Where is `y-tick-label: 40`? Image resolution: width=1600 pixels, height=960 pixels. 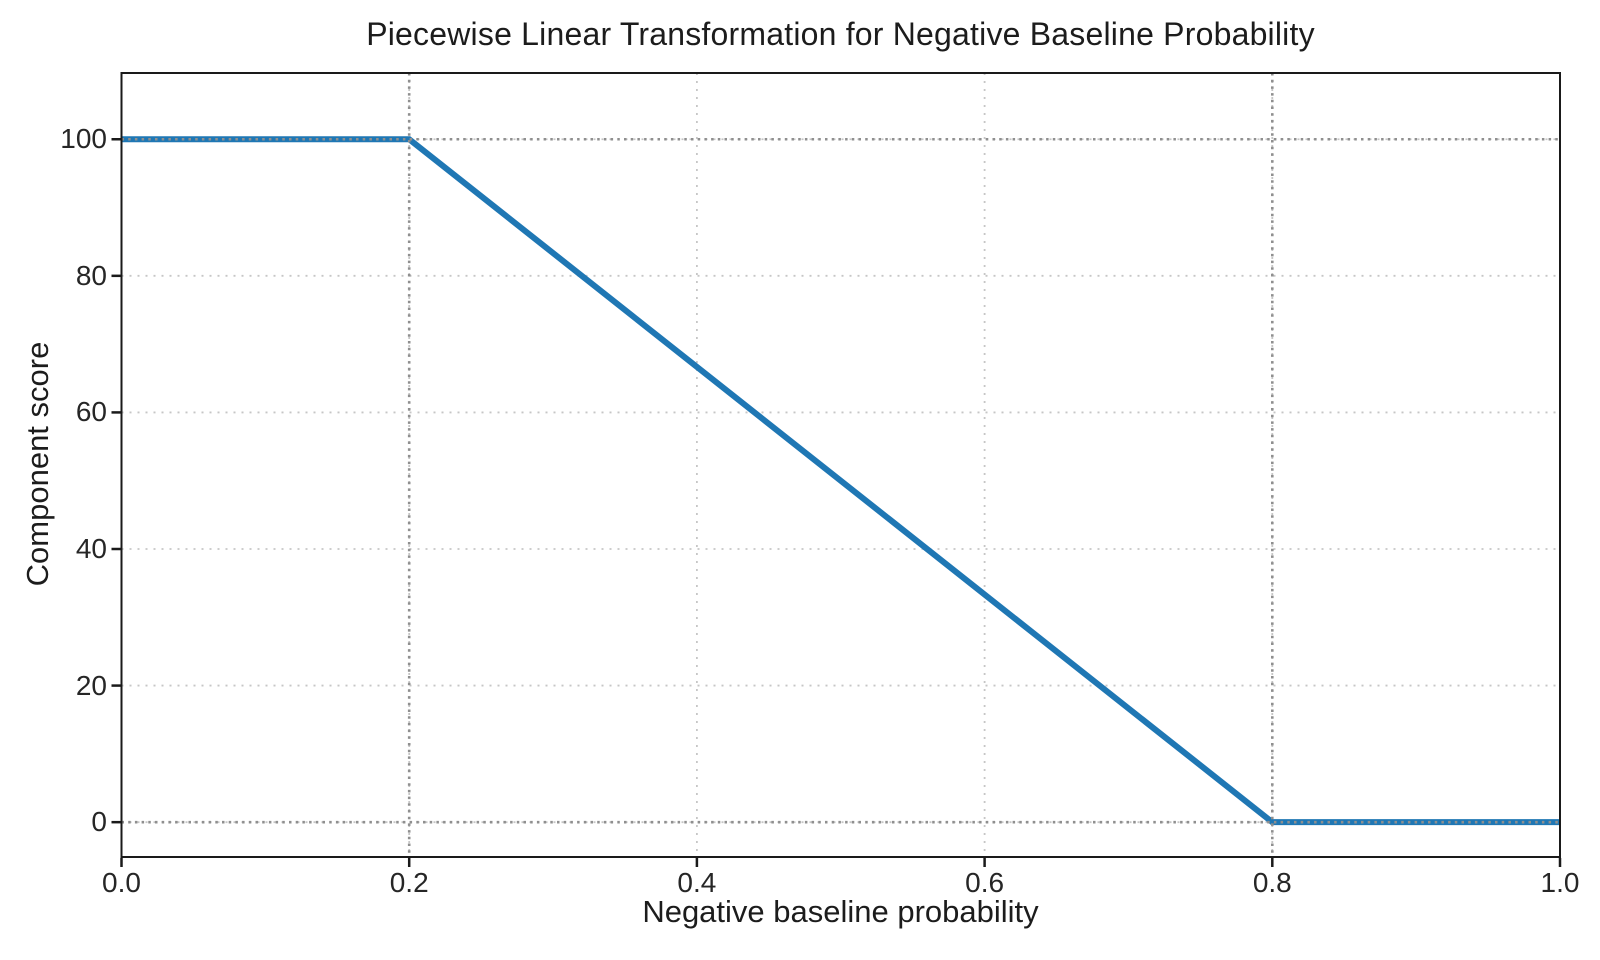 y-tick-label: 40 is located at coordinates (91, 548).